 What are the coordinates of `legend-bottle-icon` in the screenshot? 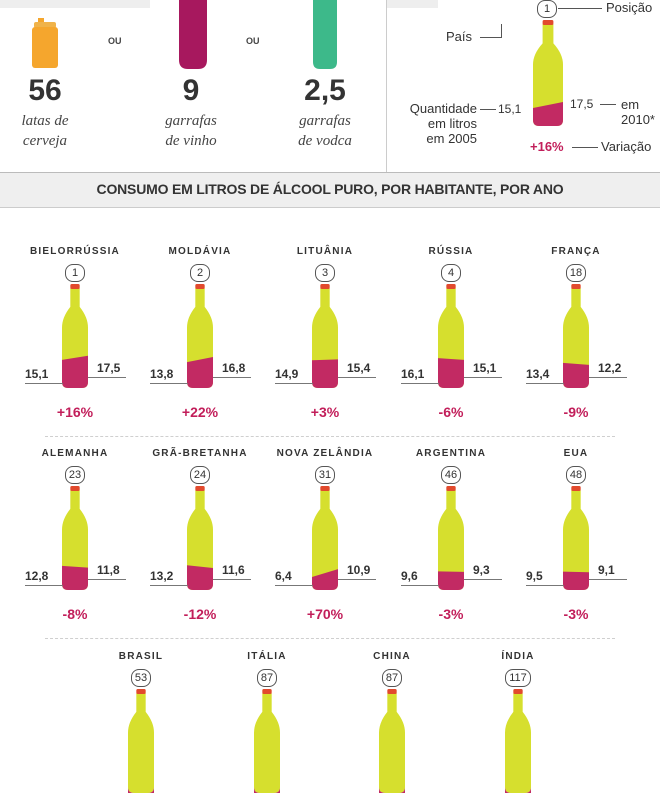 It's located at (548, 73).